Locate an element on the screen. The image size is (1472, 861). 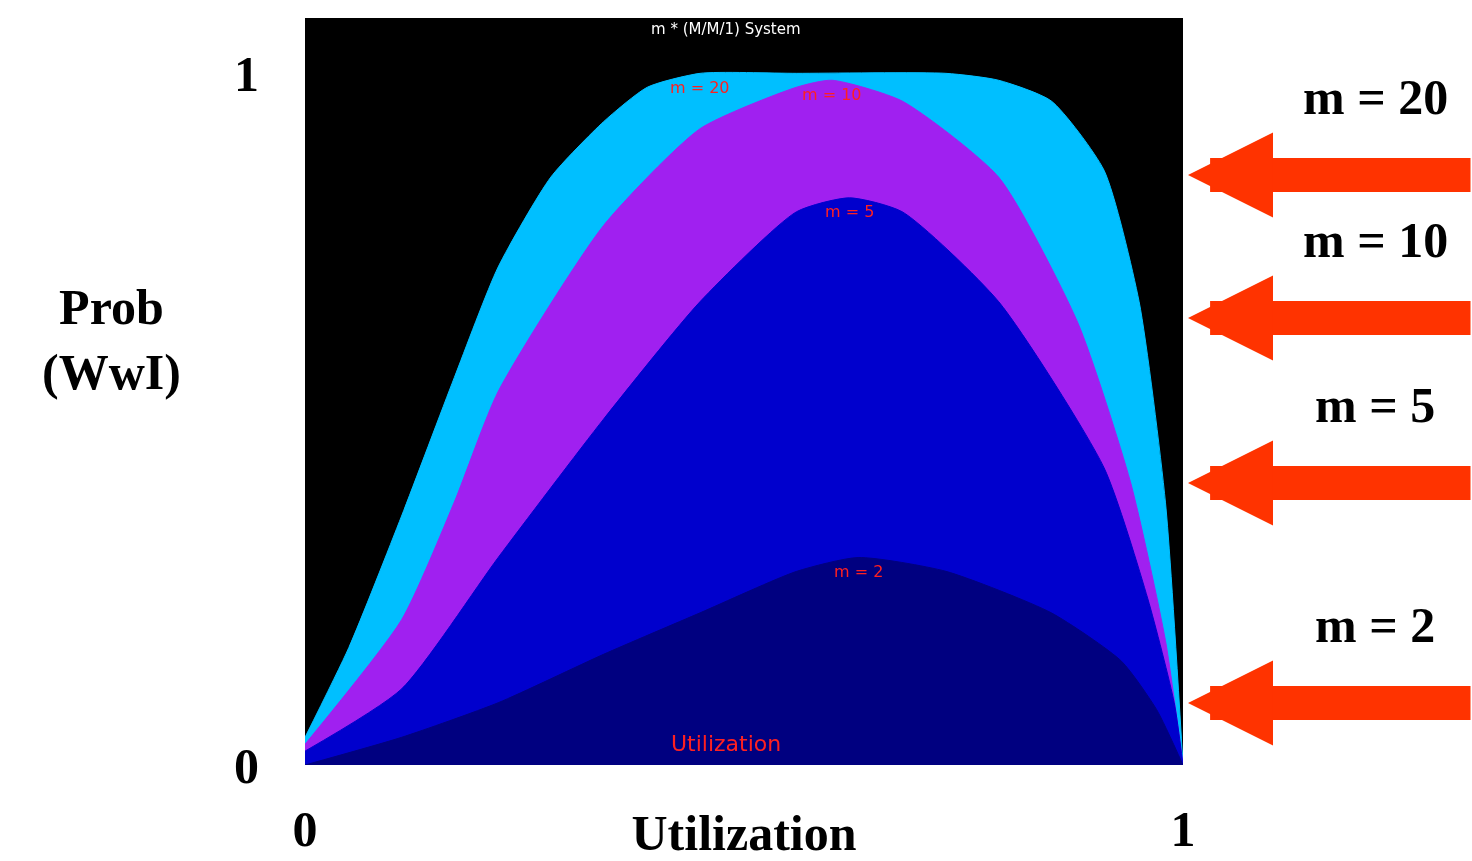
annotation: Utilization is located at coordinates (726, 743).